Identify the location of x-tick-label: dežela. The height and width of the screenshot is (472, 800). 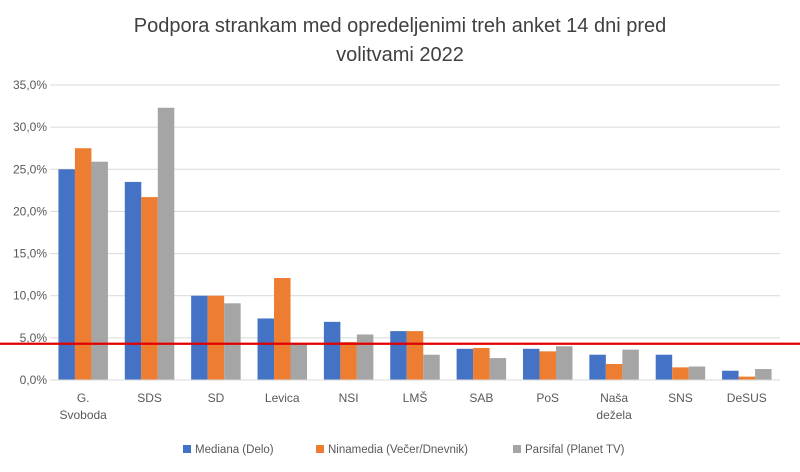
(614, 415).